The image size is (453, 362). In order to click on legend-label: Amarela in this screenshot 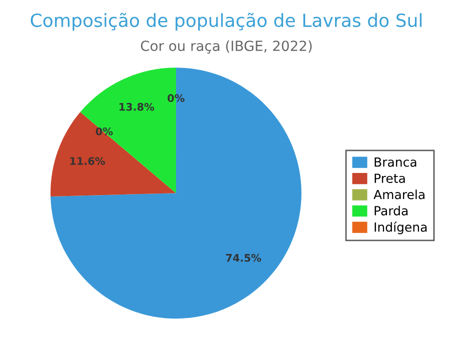, I will do `click(399, 195)`.